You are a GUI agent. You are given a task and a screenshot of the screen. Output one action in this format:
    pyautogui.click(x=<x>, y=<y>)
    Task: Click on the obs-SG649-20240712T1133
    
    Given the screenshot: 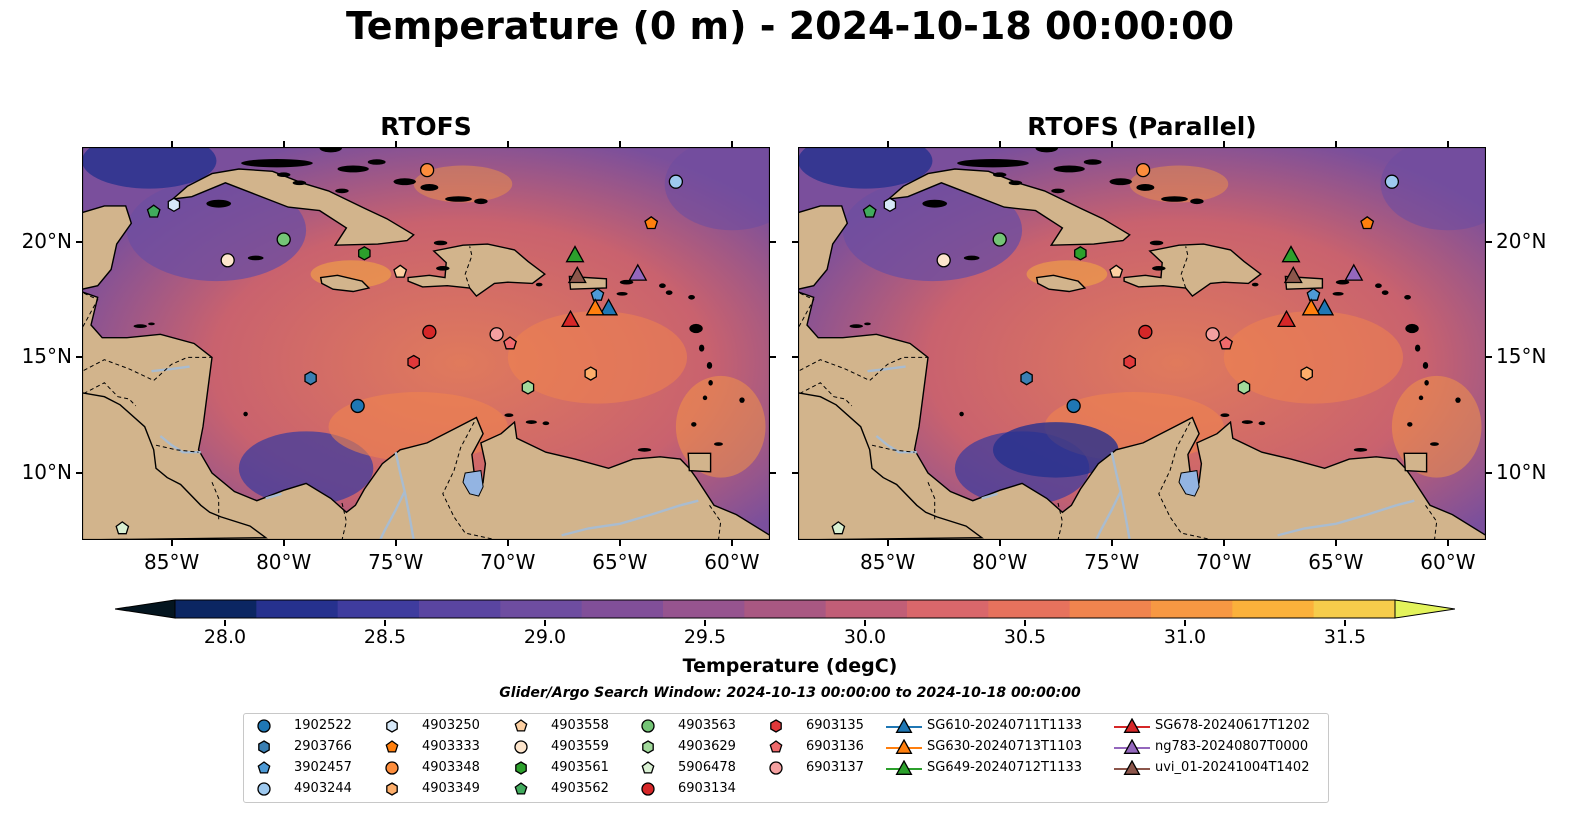 What is the action you would take?
    pyautogui.click(x=1291, y=254)
    